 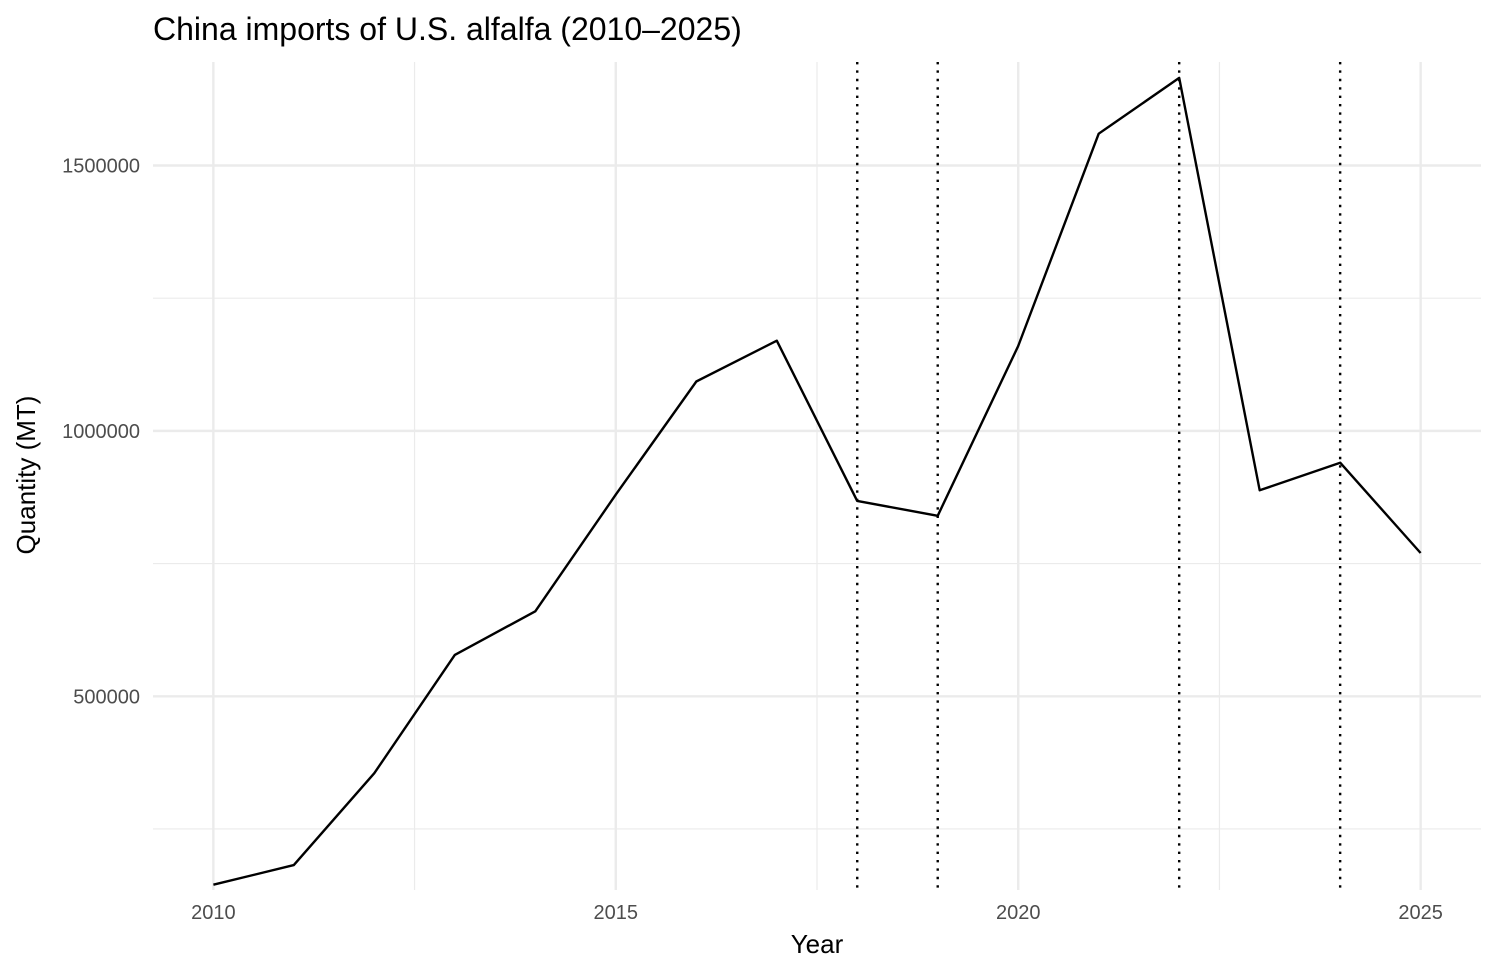 I want to click on y-tick-label: 1500000, so click(x=101, y=167).